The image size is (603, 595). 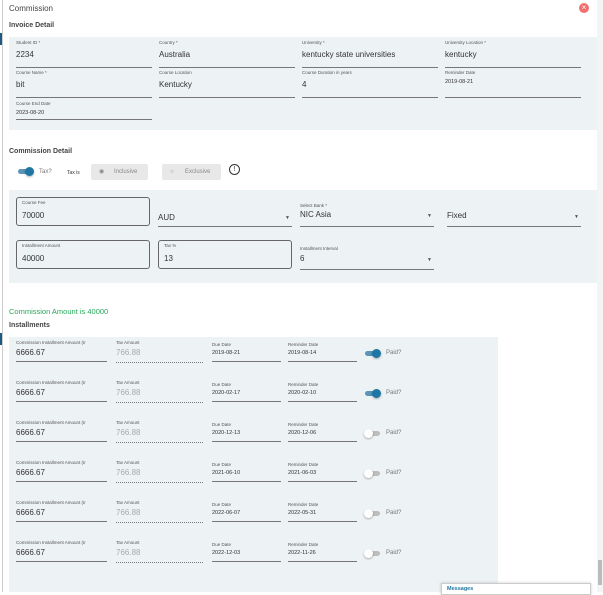 I want to click on field-value: 4, so click(x=304, y=84).